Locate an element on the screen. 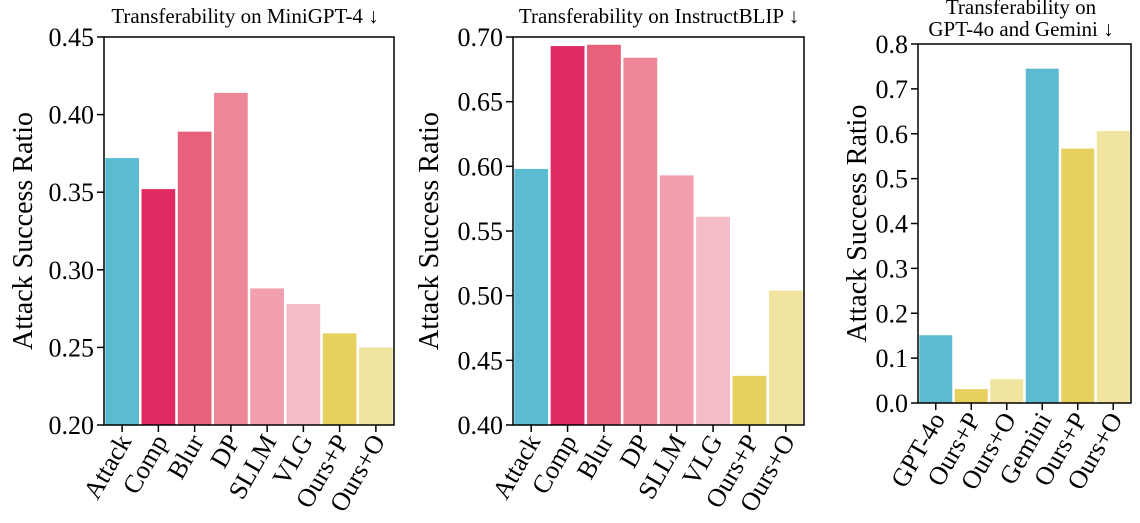  y-tick-label: 0.65 is located at coordinates (481, 102).